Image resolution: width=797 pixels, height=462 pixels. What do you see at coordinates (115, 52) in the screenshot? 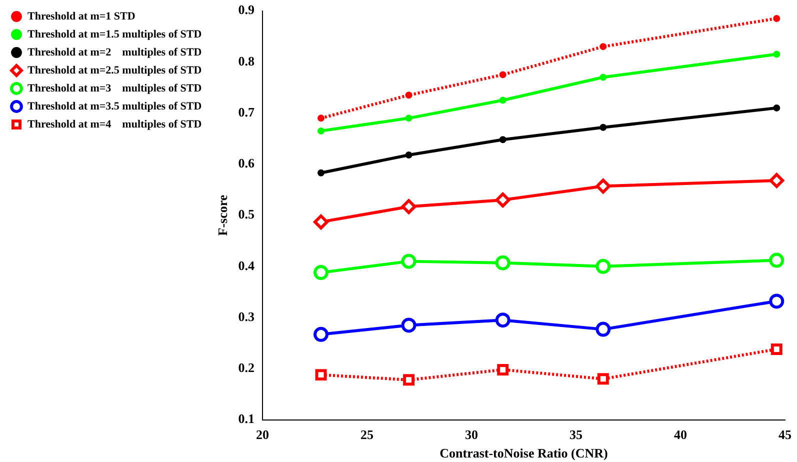
I see `legend-label: Threshold at m=2 multiples of STD` at bounding box center [115, 52].